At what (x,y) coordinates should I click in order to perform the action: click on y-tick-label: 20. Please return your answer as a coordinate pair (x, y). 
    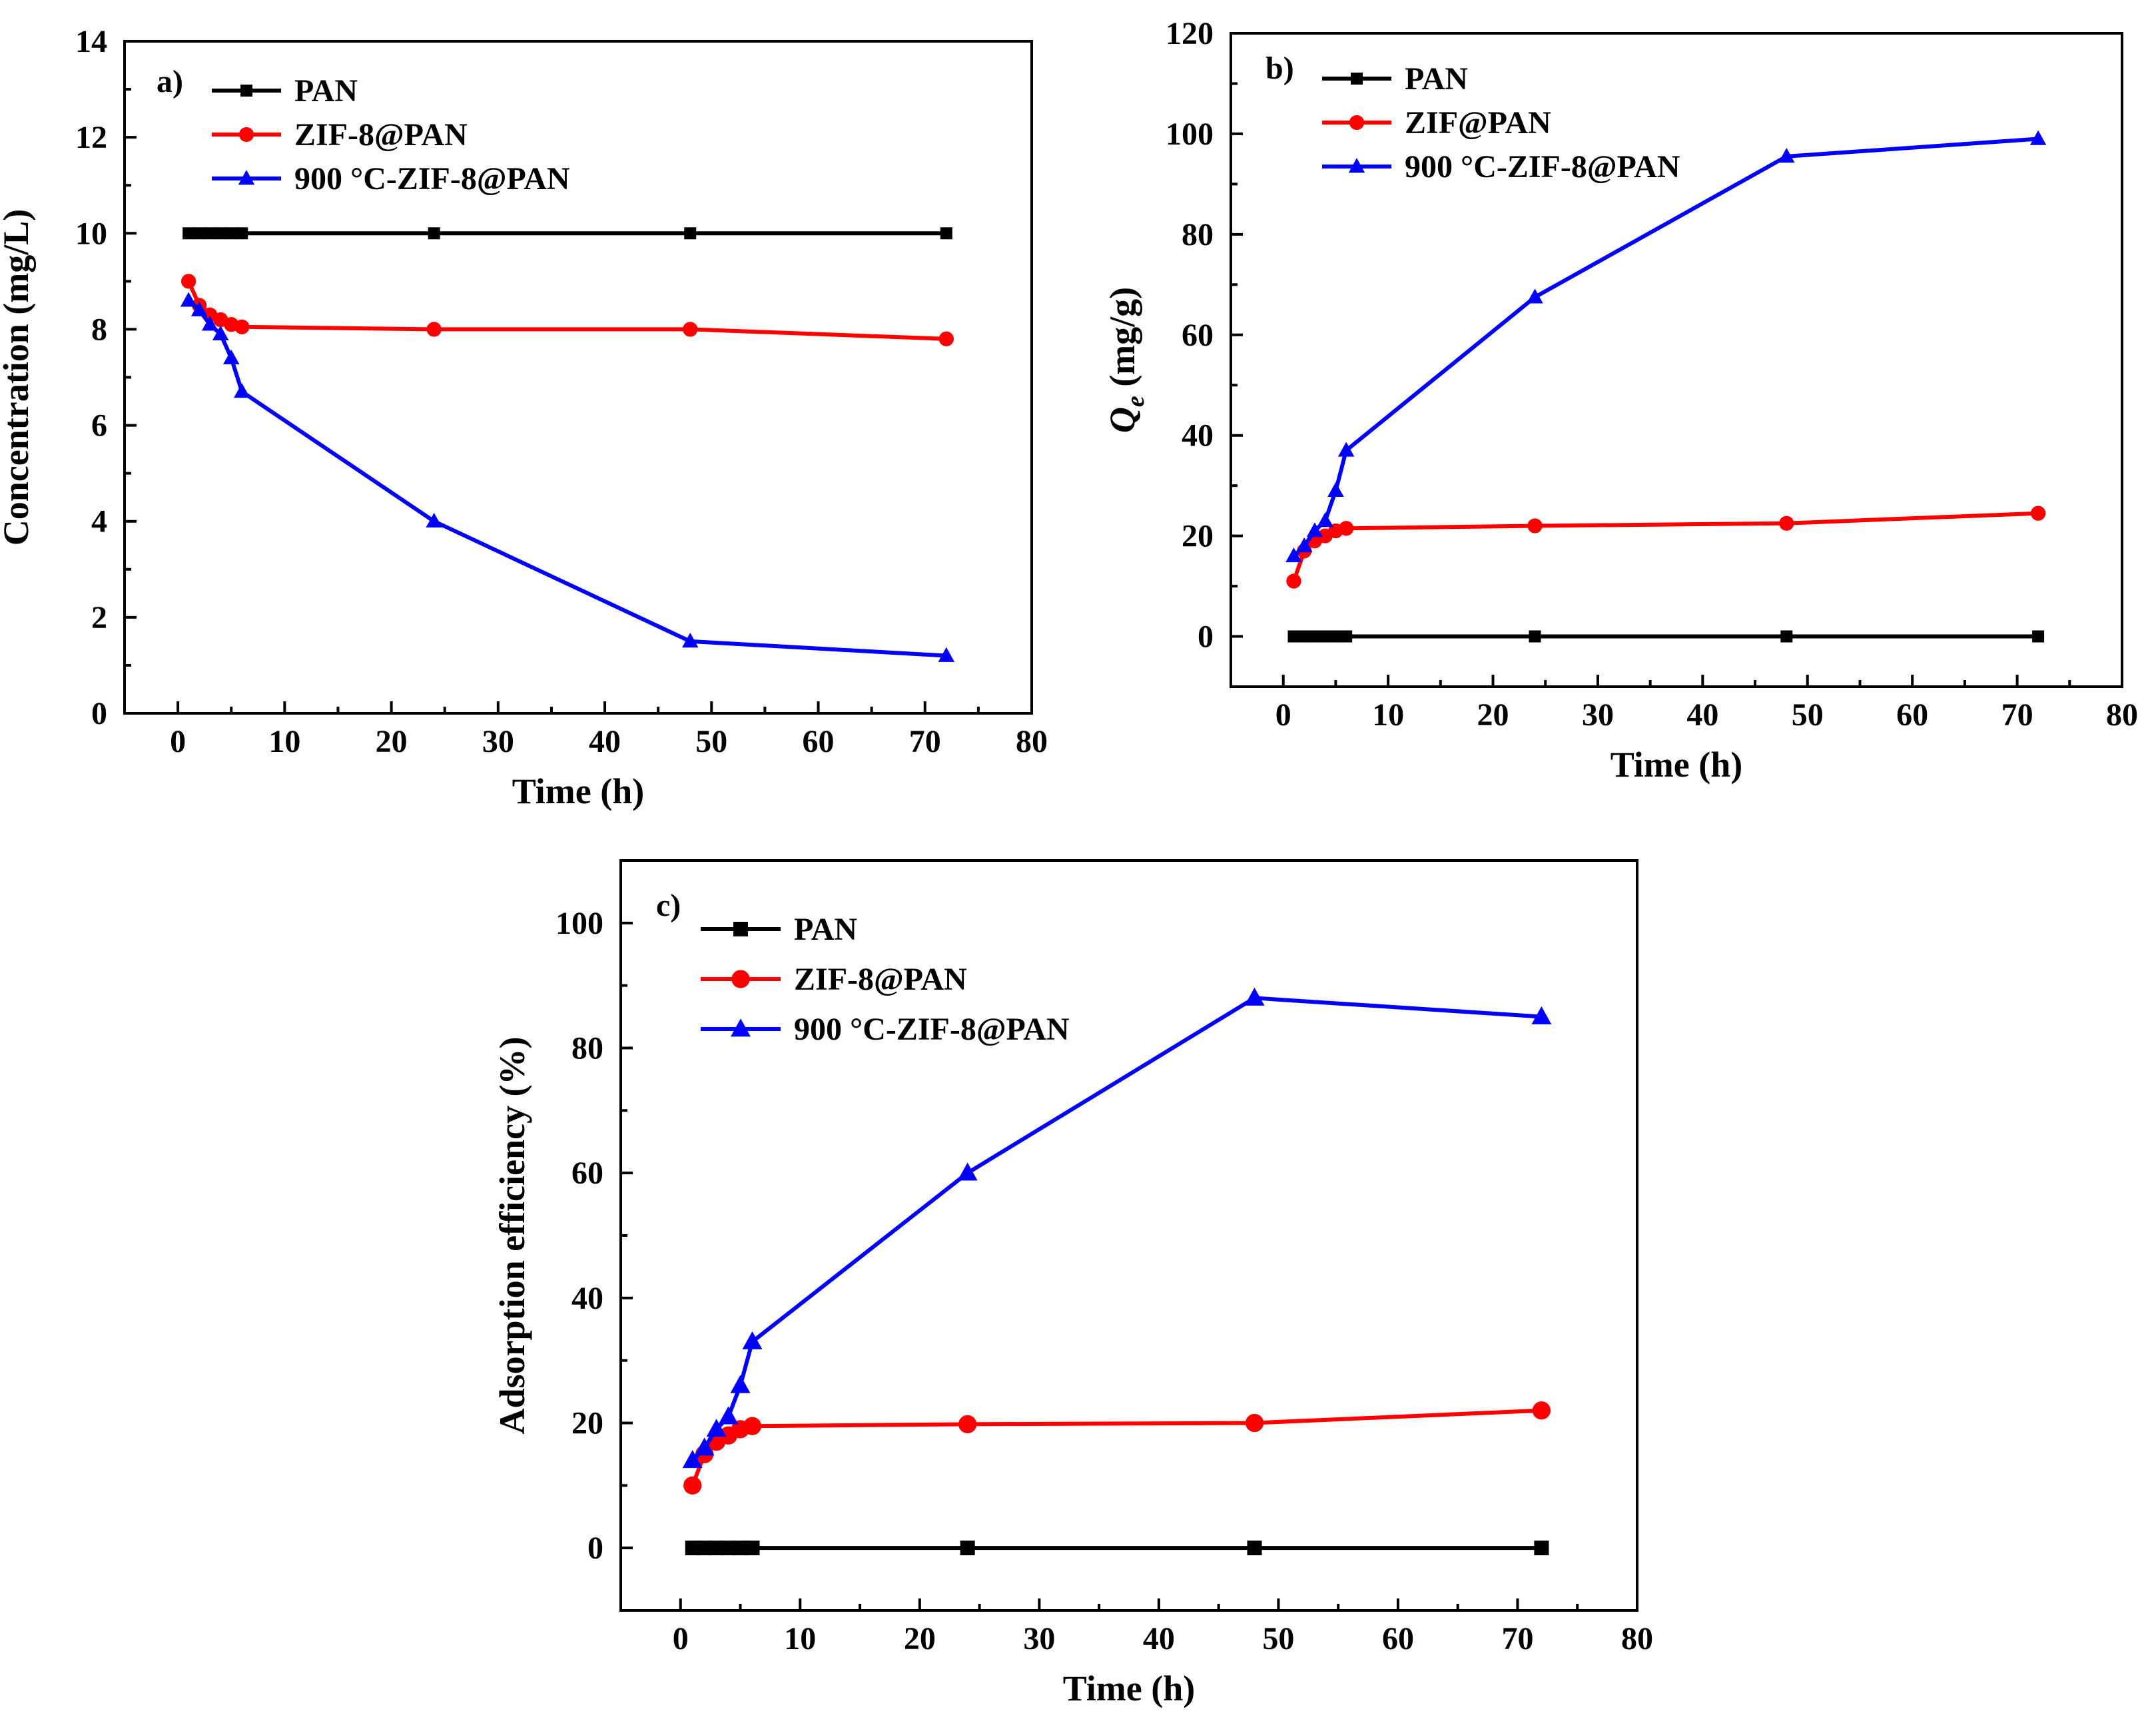
    Looking at the image, I should click on (587, 1423).